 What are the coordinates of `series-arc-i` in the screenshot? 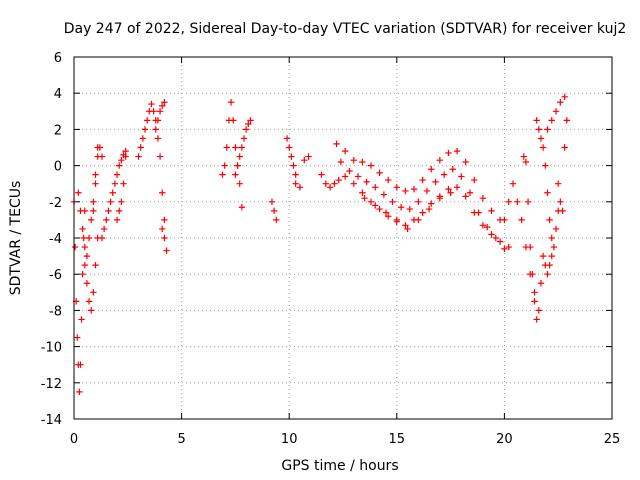 It's located at (164, 239).